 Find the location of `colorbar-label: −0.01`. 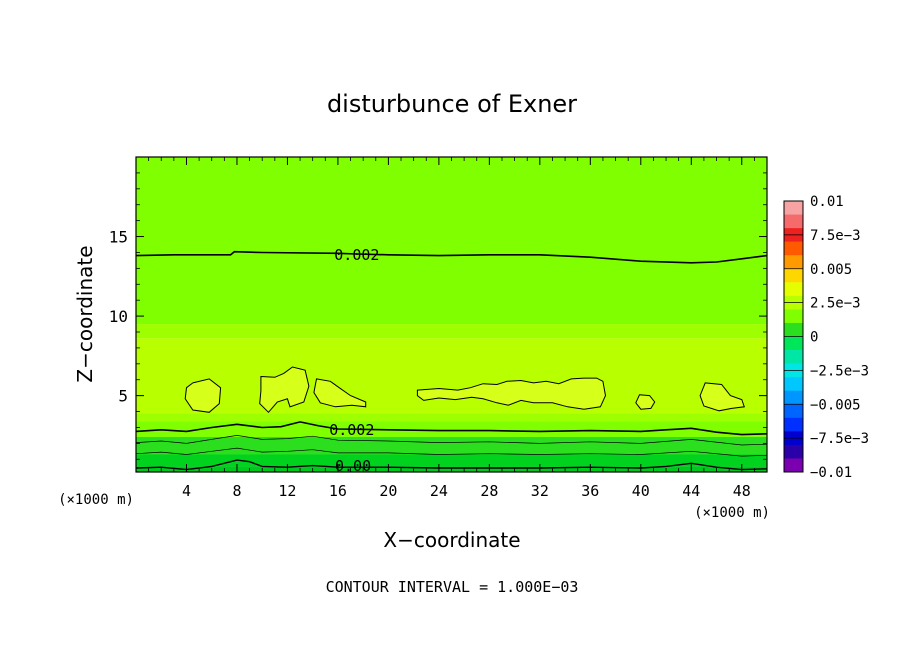

colorbar-label: −0.01 is located at coordinates (831, 473).